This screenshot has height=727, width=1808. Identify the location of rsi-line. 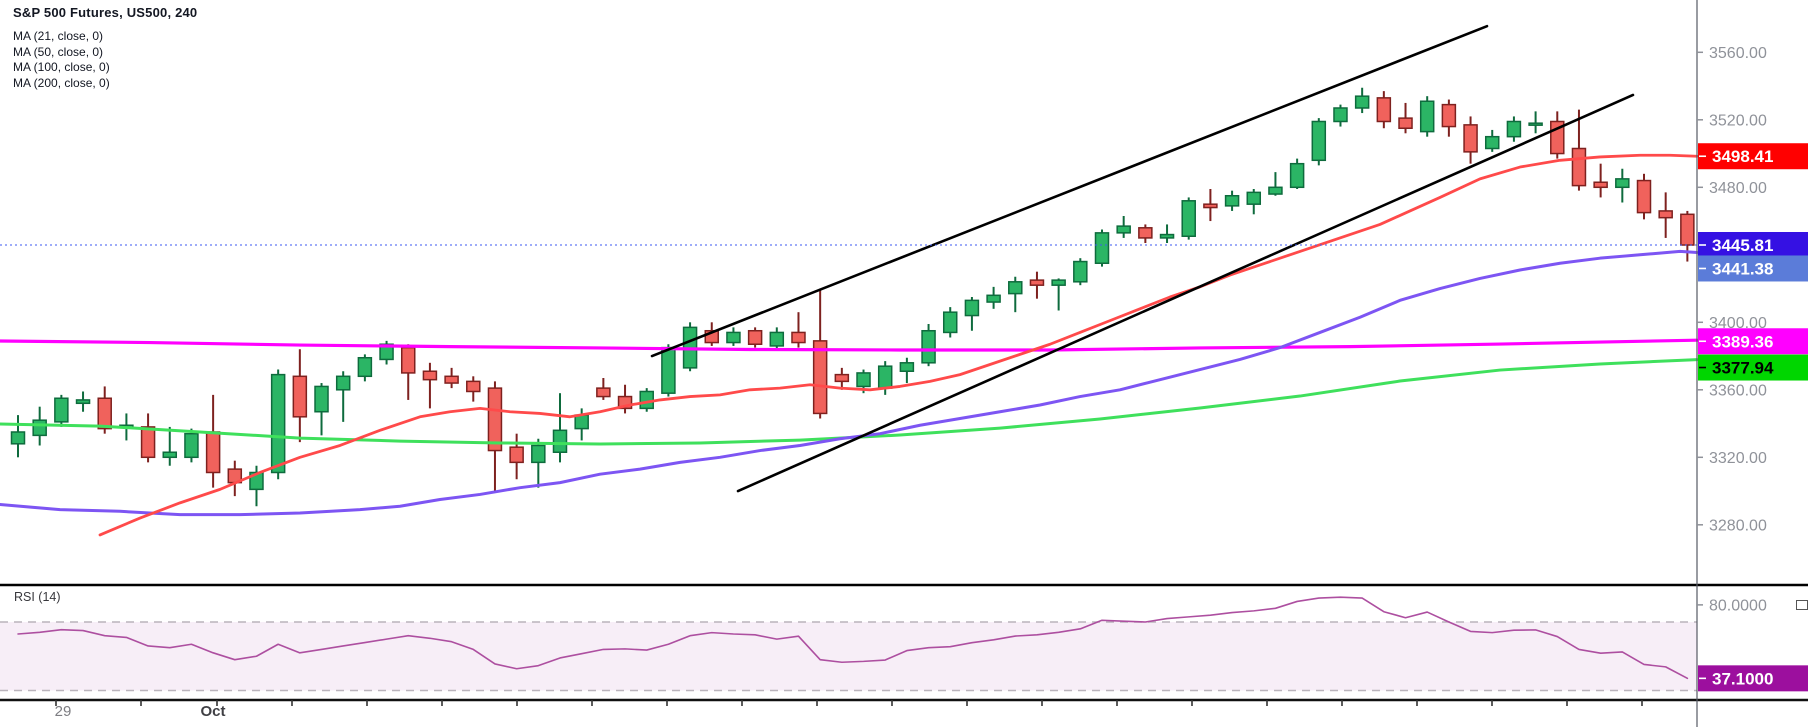
(853, 638).